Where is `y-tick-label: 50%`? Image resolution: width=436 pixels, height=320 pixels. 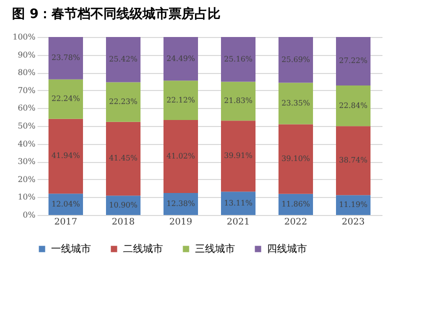 y-tick-label: 50% is located at coordinates (27, 126).